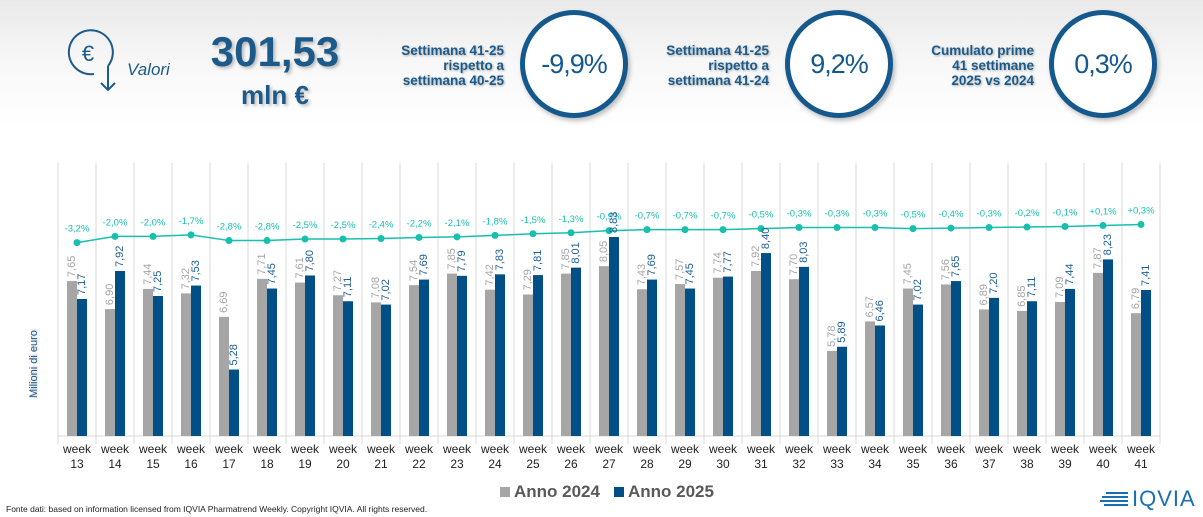 This screenshot has height=517, width=1203. What do you see at coordinates (982, 50) in the screenshot?
I see `kpi-label-line: Cumulato prime` at bounding box center [982, 50].